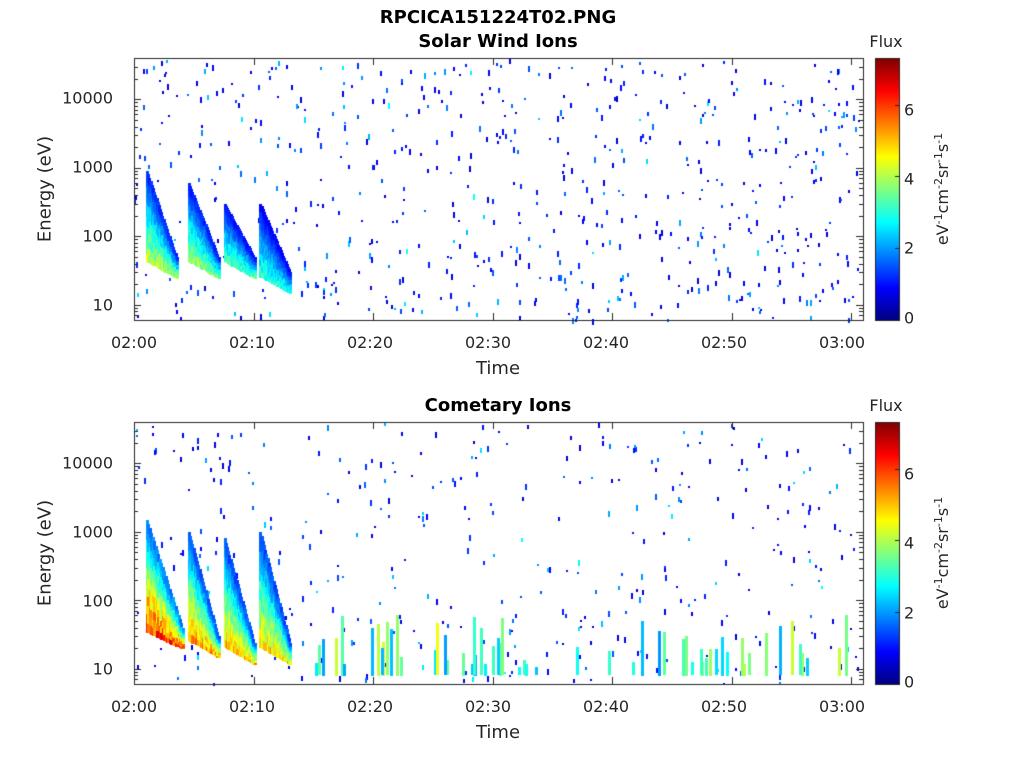  What do you see at coordinates (498, 41) in the screenshot?
I see `panel-1-title: Solar Wind Ions` at bounding box center [498, 41].